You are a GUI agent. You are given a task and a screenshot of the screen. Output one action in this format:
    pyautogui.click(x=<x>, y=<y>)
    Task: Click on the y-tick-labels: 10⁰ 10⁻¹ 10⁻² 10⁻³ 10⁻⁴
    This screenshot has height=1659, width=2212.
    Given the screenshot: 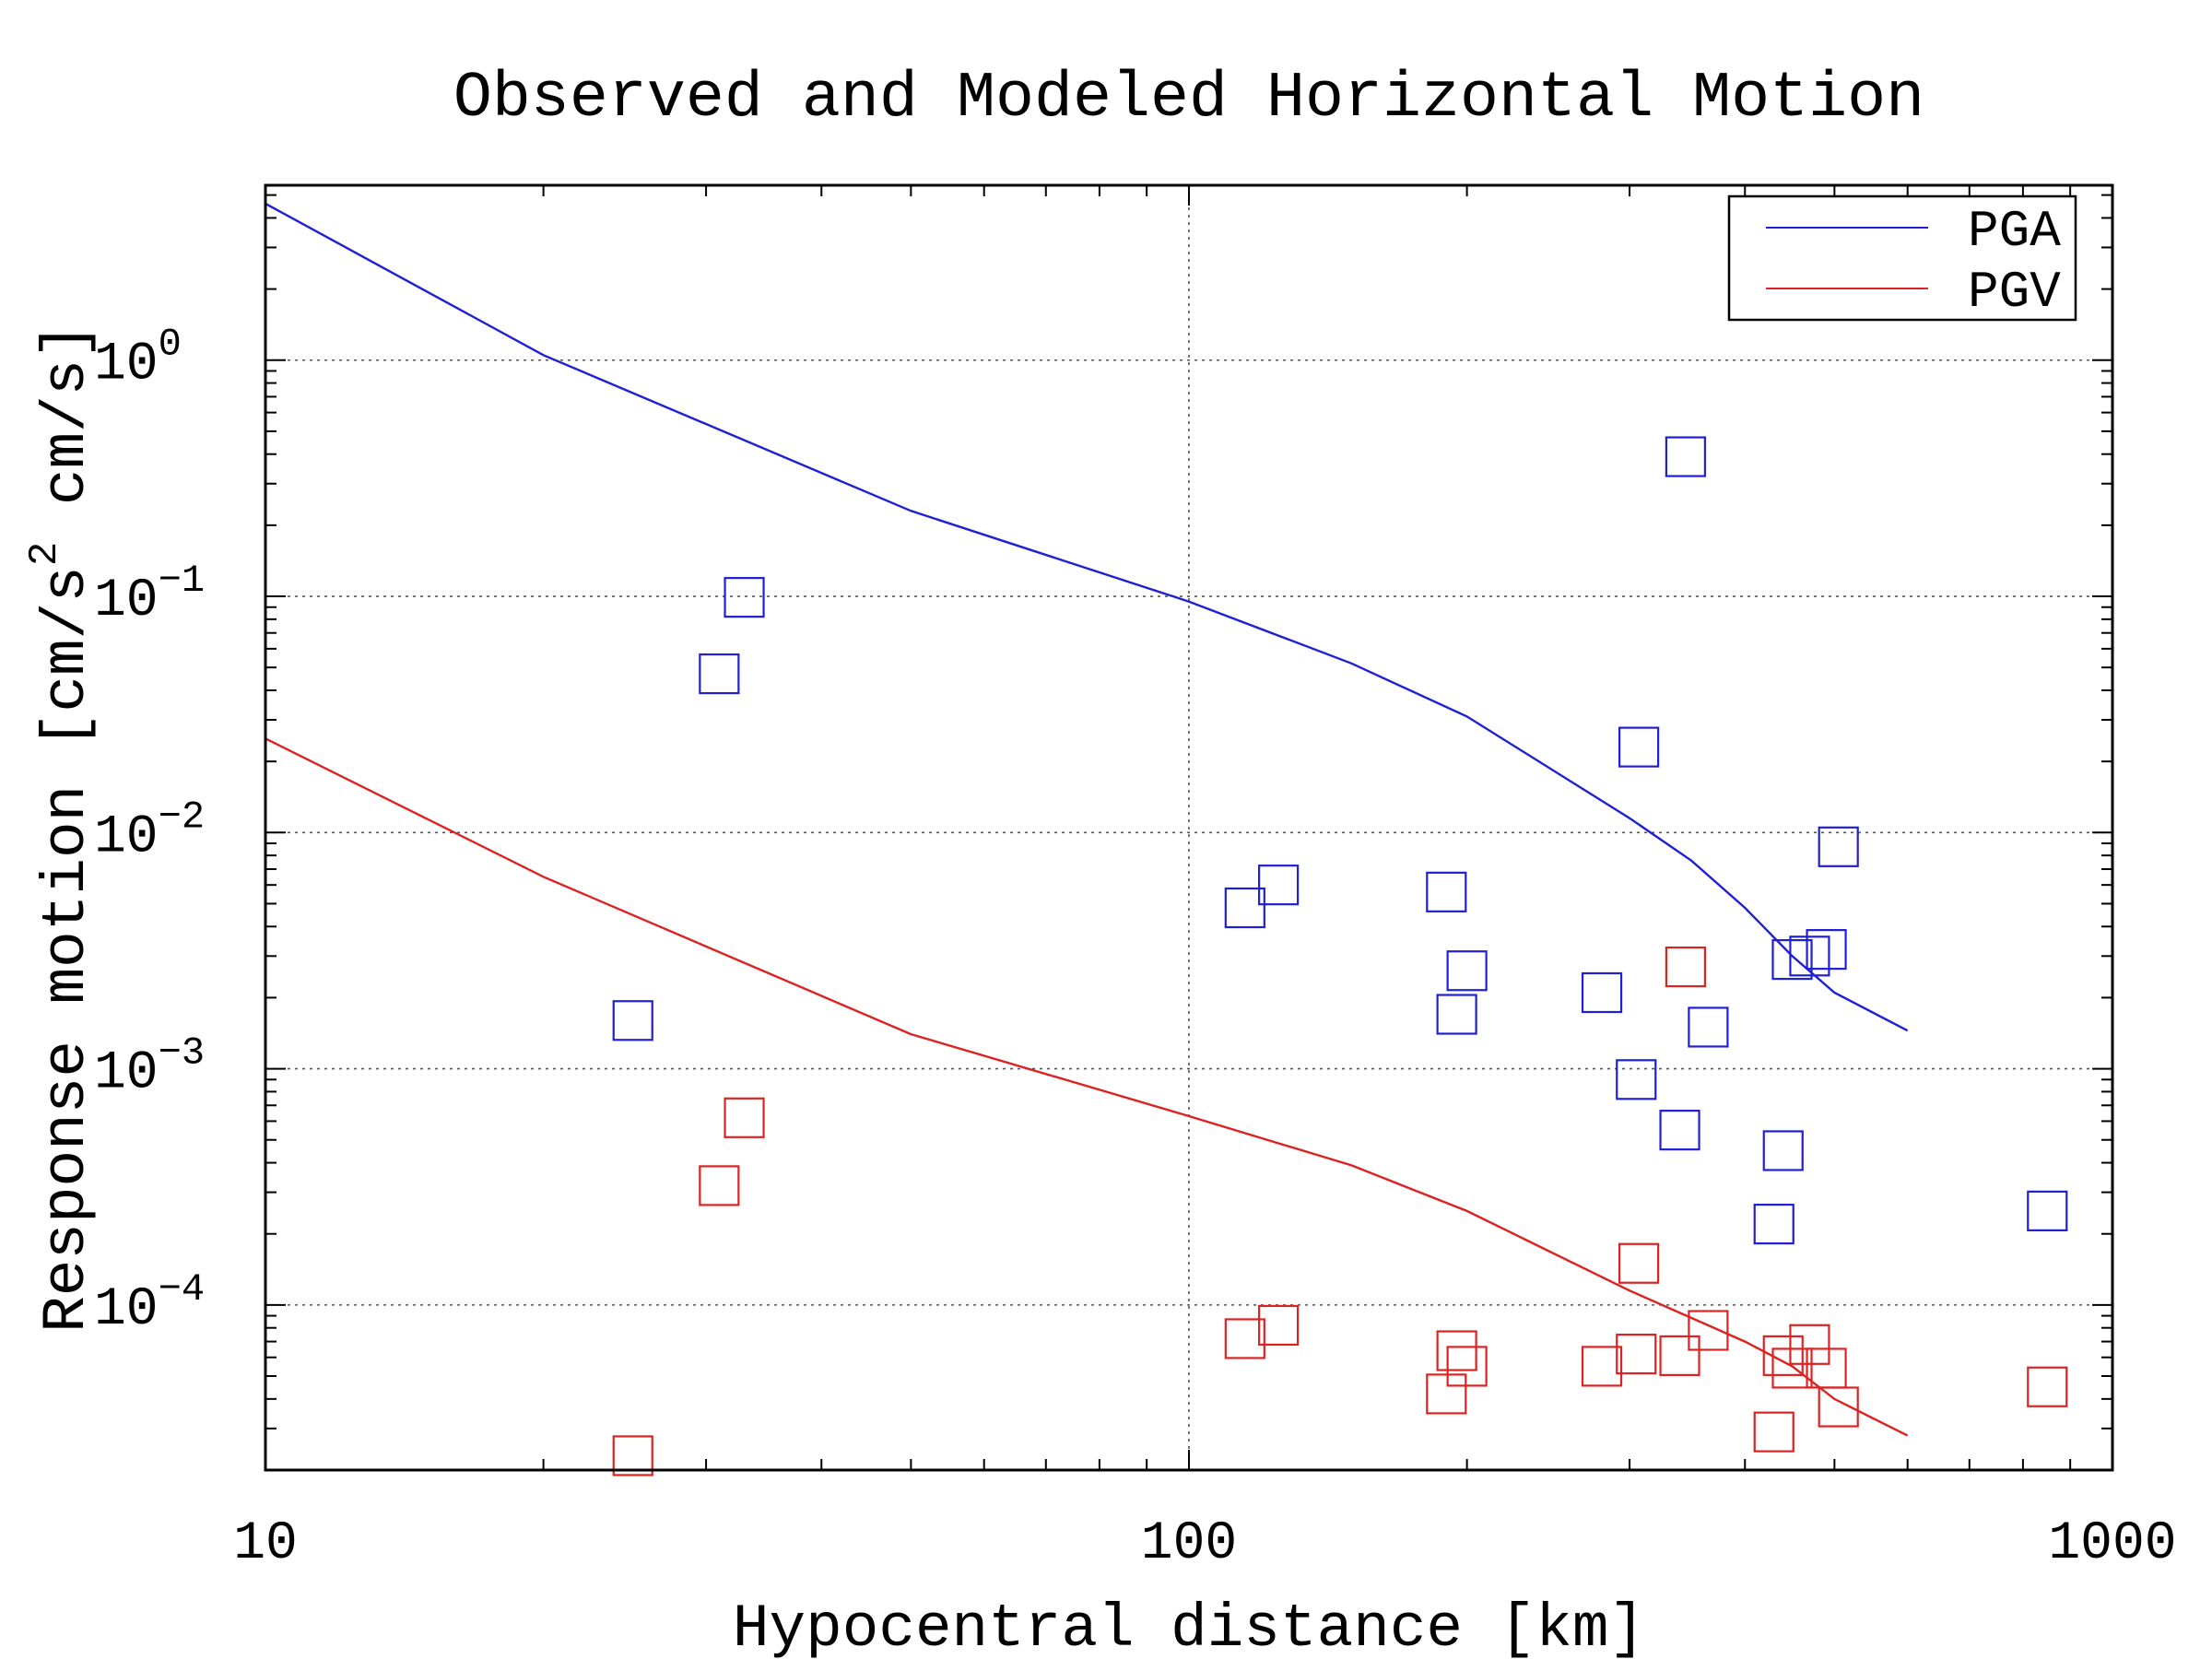 What is the action you would take?
    pyautogui.click(x=149, y=831)
    